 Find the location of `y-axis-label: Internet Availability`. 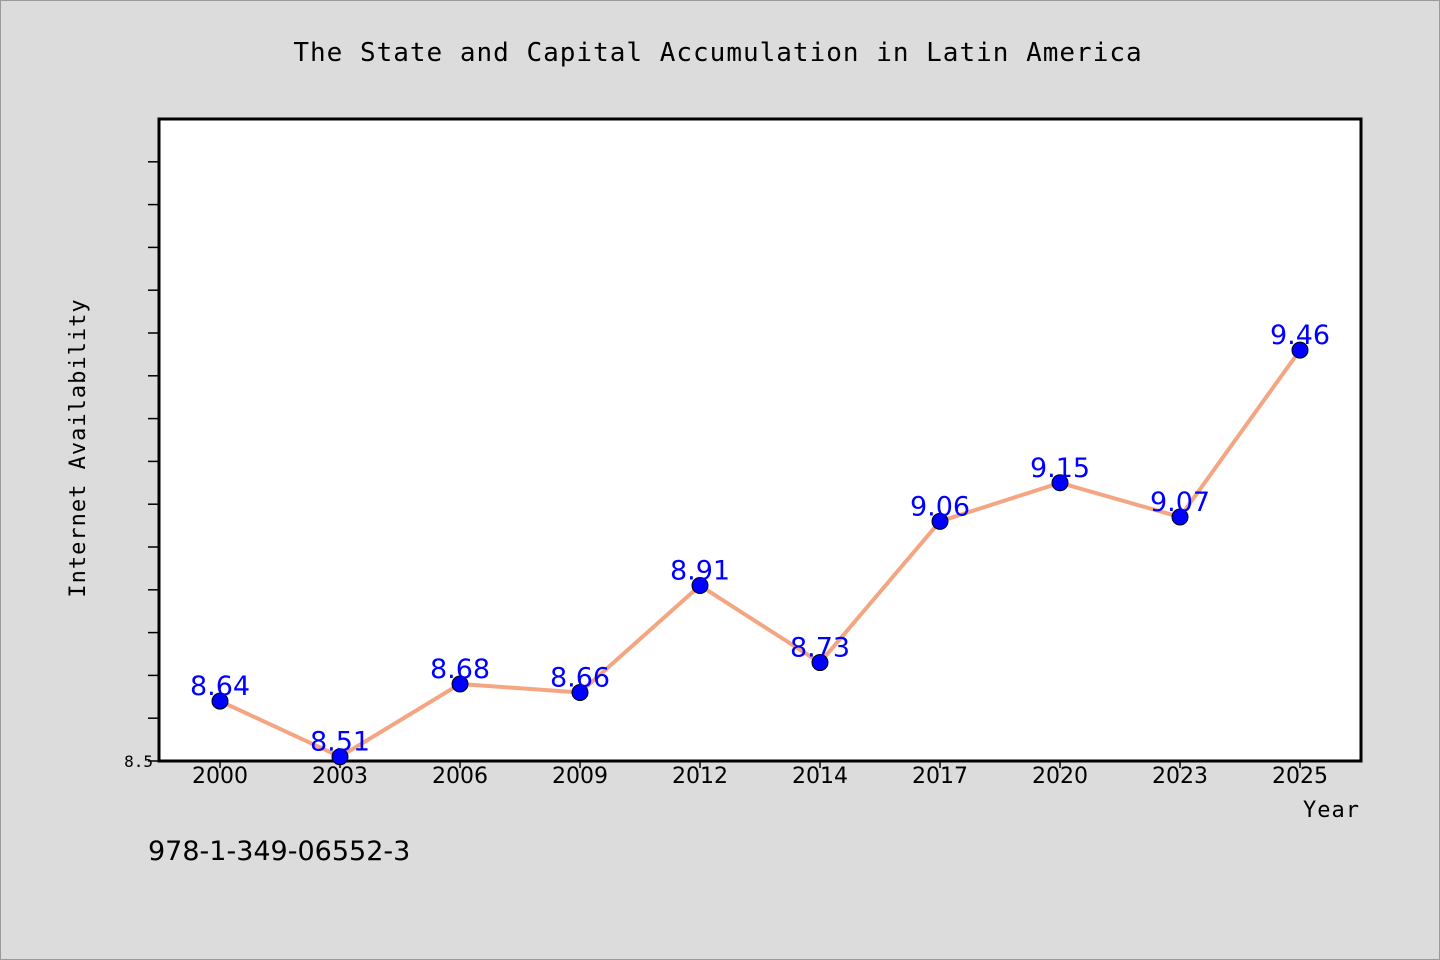

y-axis-label: Internet Availability is located at coordinates (78, 447).